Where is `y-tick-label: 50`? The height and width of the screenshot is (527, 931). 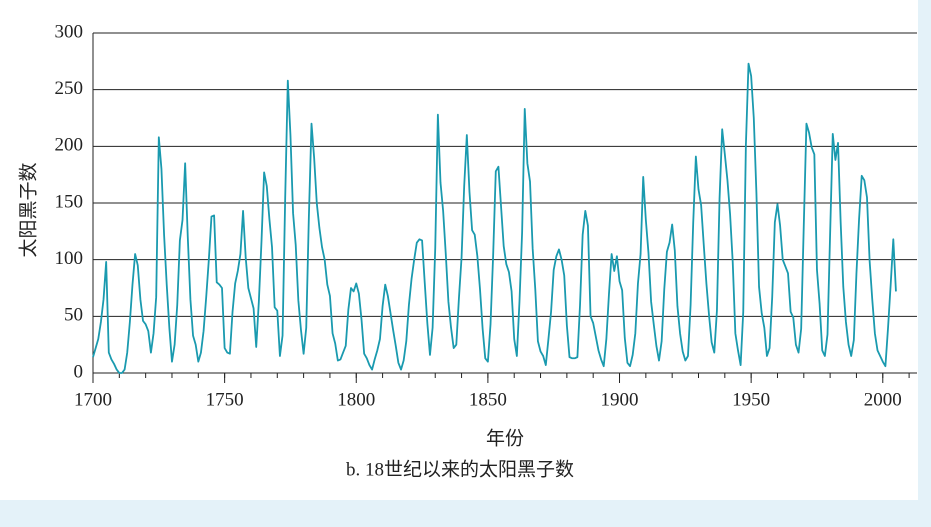 y-tick-label: 50 is located at coordinates (73, 315).